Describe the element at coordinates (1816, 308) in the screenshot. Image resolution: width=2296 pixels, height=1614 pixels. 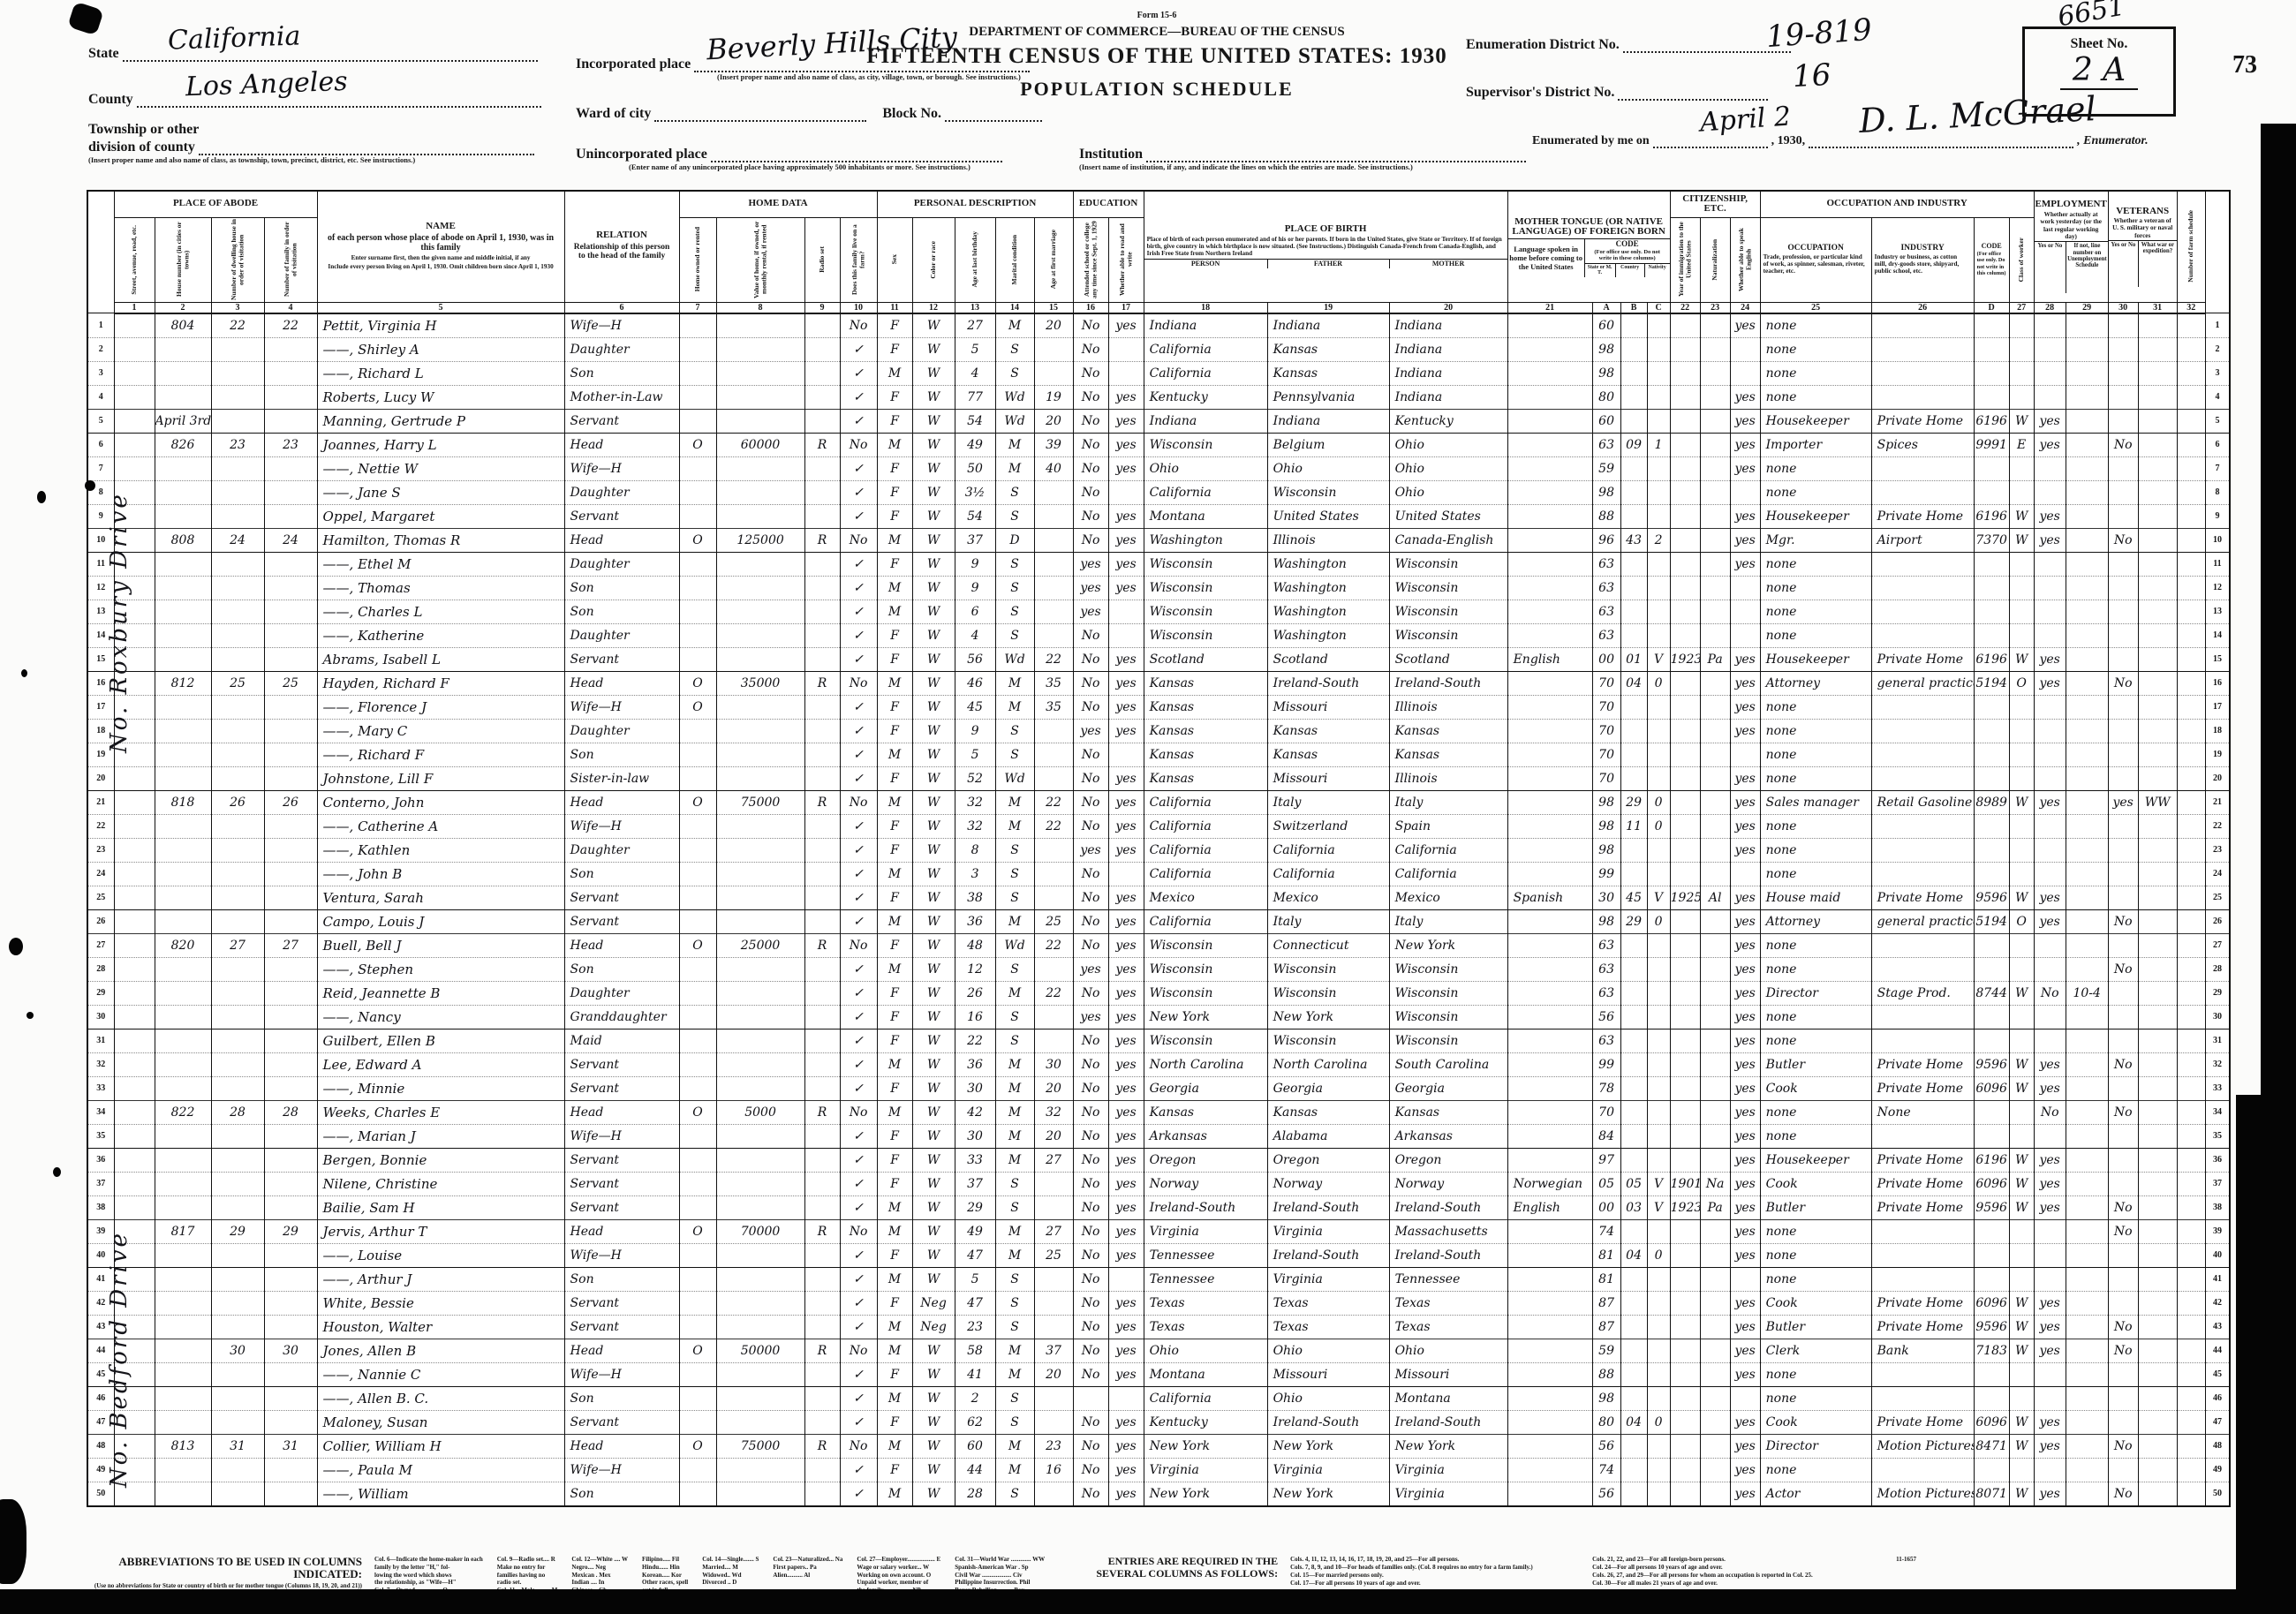
I see `column-number: 25` at that location.